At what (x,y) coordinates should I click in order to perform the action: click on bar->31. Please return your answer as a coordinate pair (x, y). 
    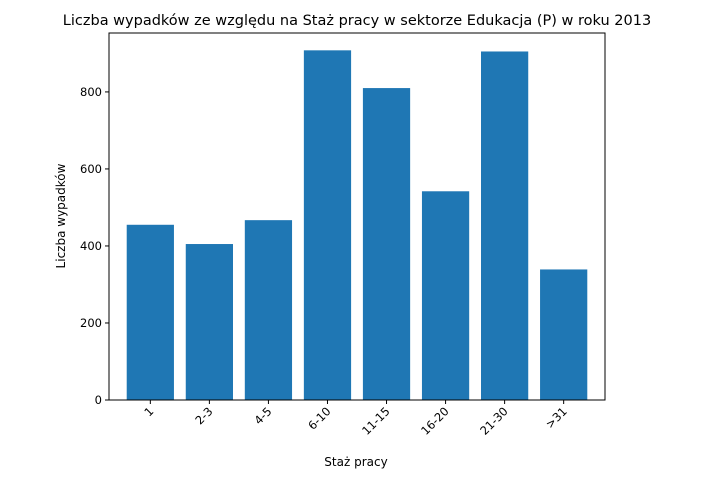
    Looking at the image, I should click on (564, 334).